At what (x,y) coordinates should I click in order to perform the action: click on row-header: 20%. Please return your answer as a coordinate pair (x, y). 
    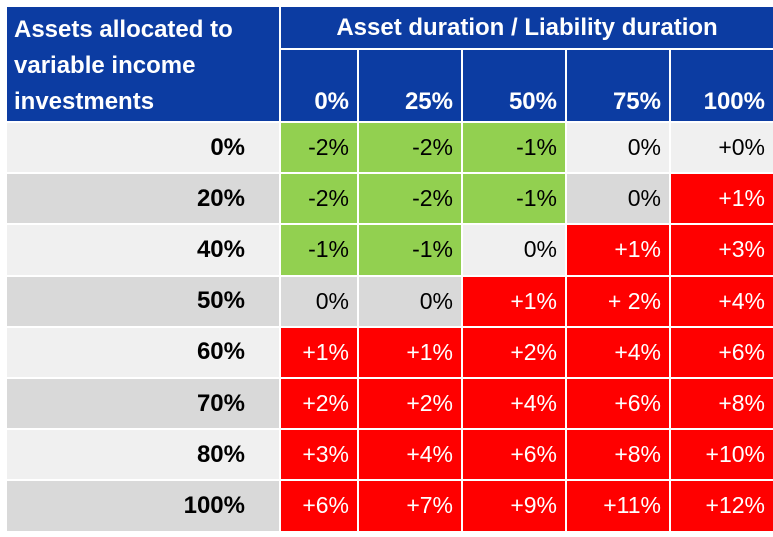
    Looking at the image, I should click on (143, 199).